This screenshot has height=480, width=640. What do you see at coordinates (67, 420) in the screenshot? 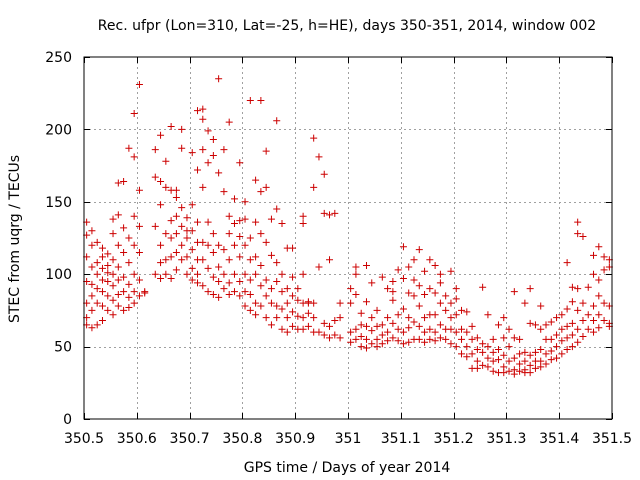
I see `y-tick-label: 0` at bounding box center [67, 420].